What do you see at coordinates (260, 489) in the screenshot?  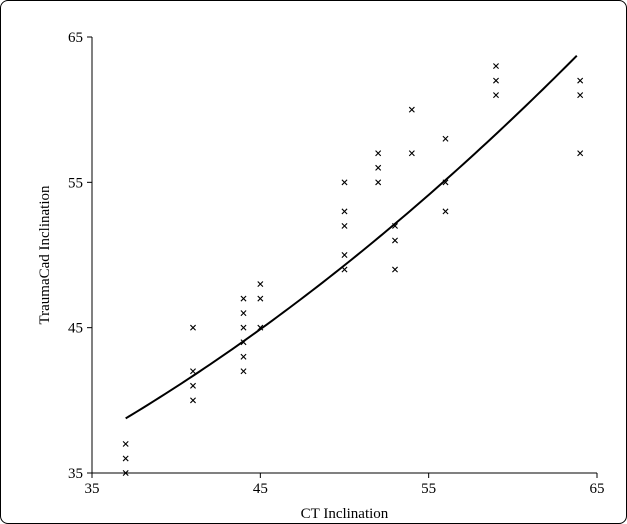 I see `x-tick-label: 45` at bounding box center [260, 489].